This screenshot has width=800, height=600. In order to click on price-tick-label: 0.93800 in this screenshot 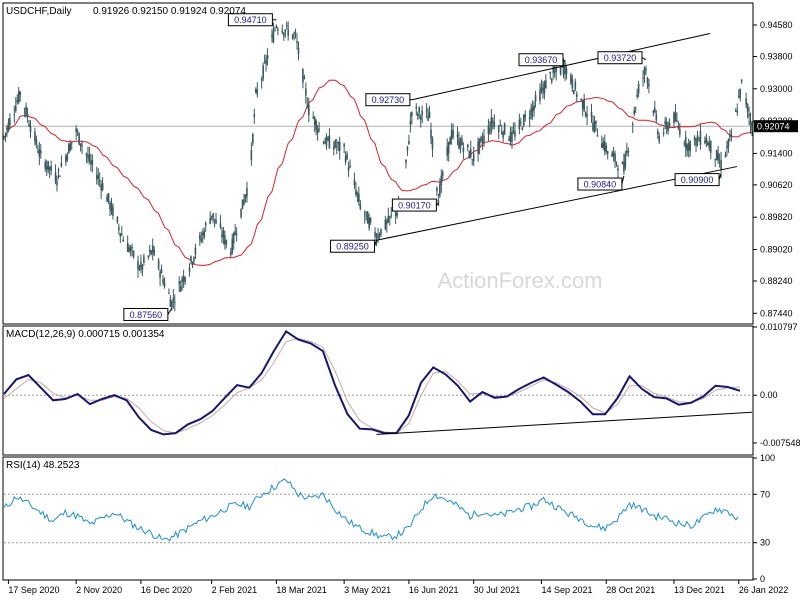, I will do `click(776, 56)`.